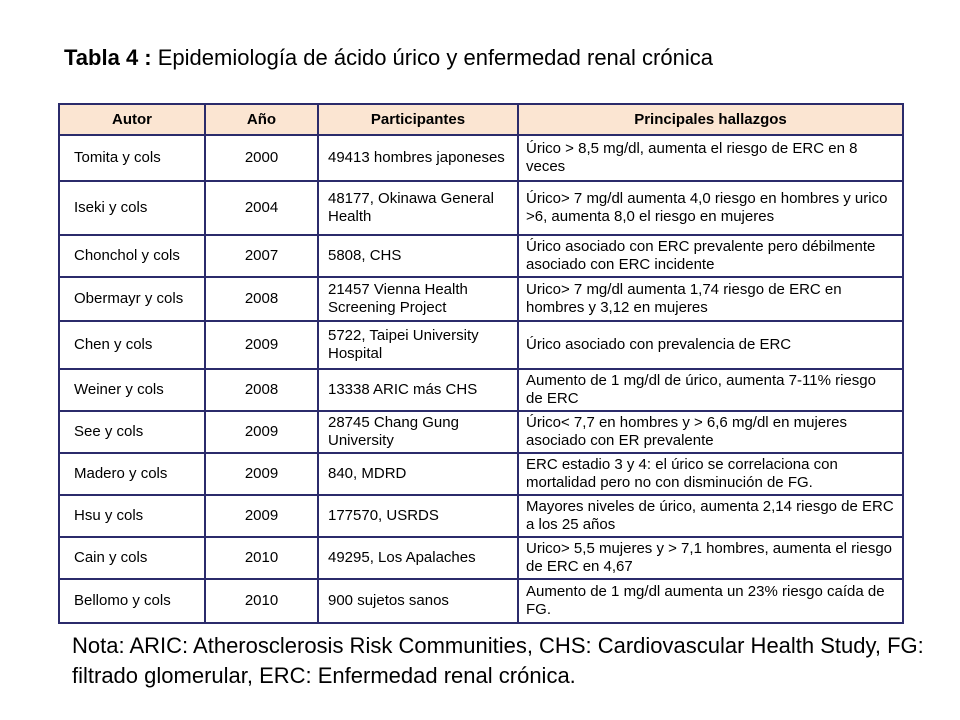  What do you see at coordinates (132, 345) in the screenshot?
I see `author-cell: Chen y cols` at bounding box center [132, 345].